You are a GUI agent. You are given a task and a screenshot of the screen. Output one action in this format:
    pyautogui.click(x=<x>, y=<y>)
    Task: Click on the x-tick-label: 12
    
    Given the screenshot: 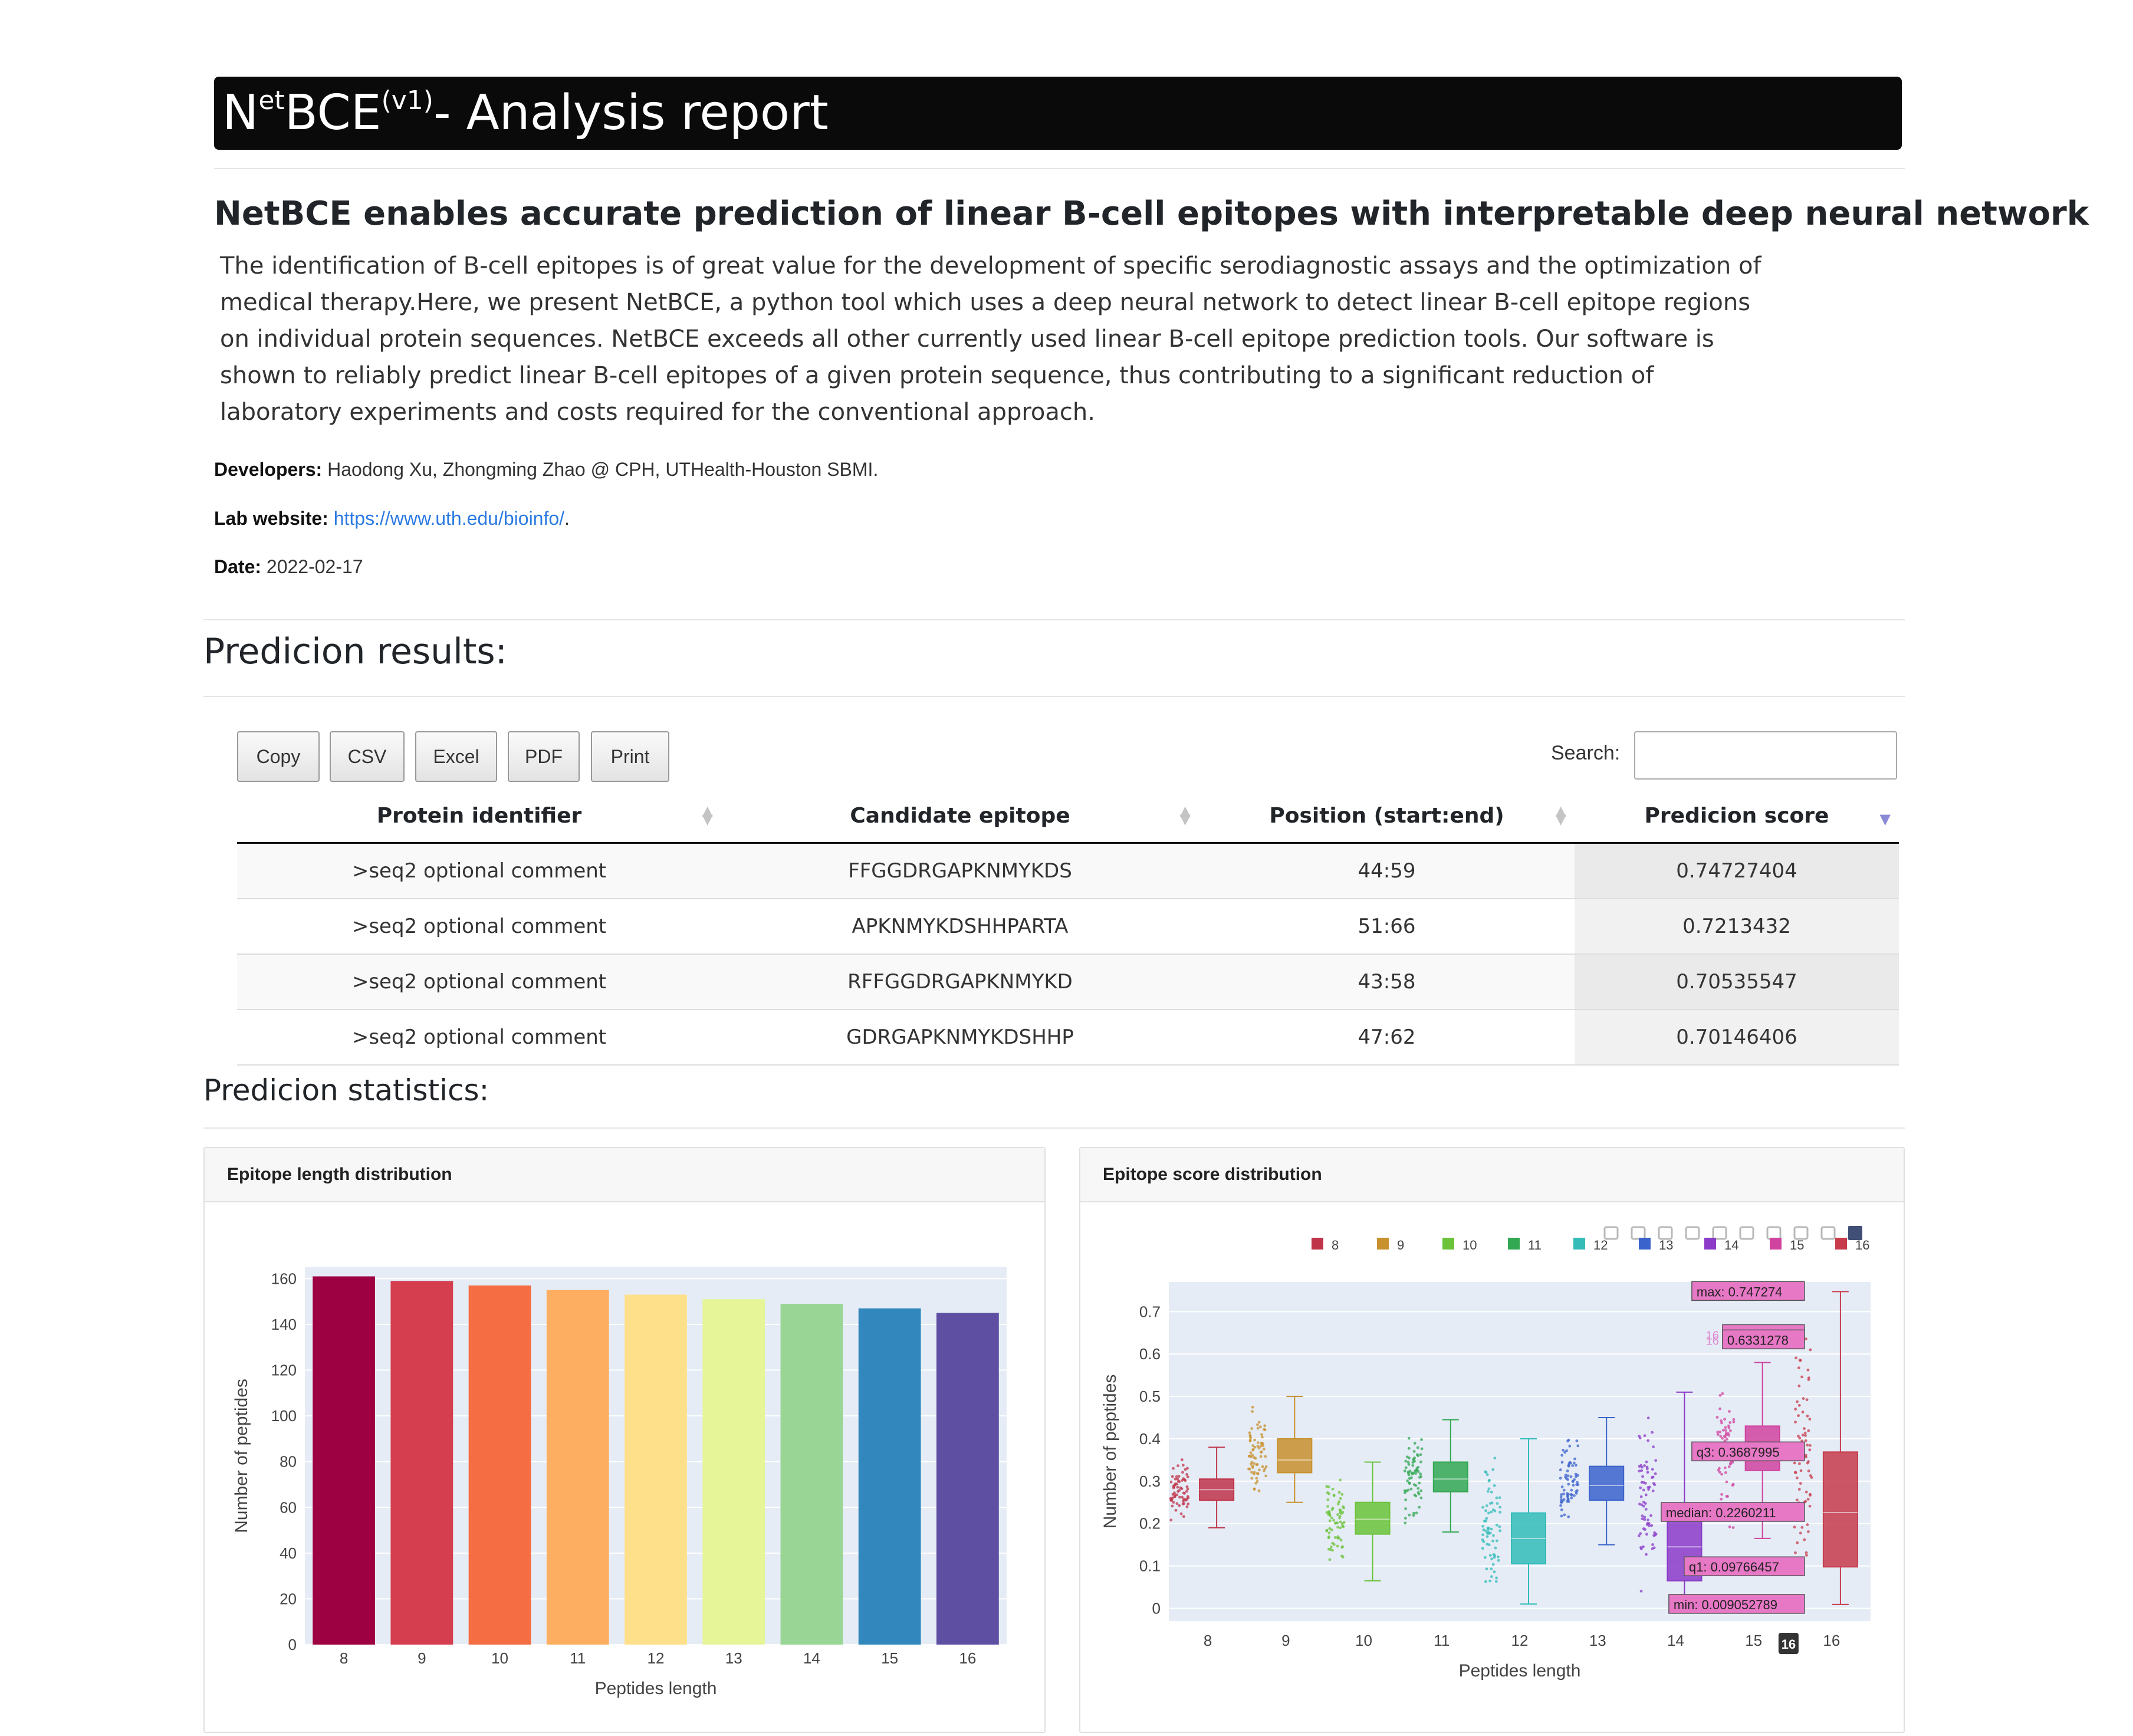 What is the action you would take?
    pyautogui.click(x=1520, y=1640)
    